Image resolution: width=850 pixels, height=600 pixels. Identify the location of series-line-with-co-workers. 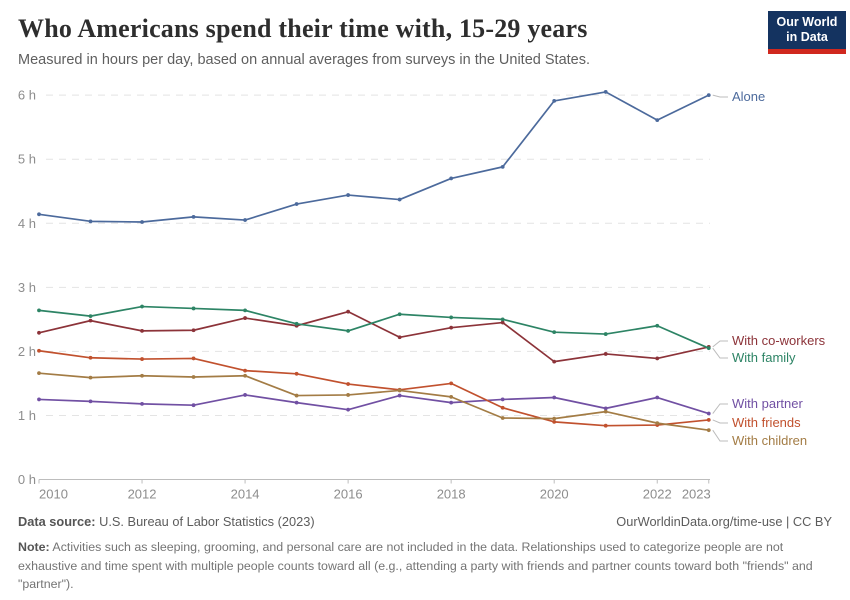
(373, 336).